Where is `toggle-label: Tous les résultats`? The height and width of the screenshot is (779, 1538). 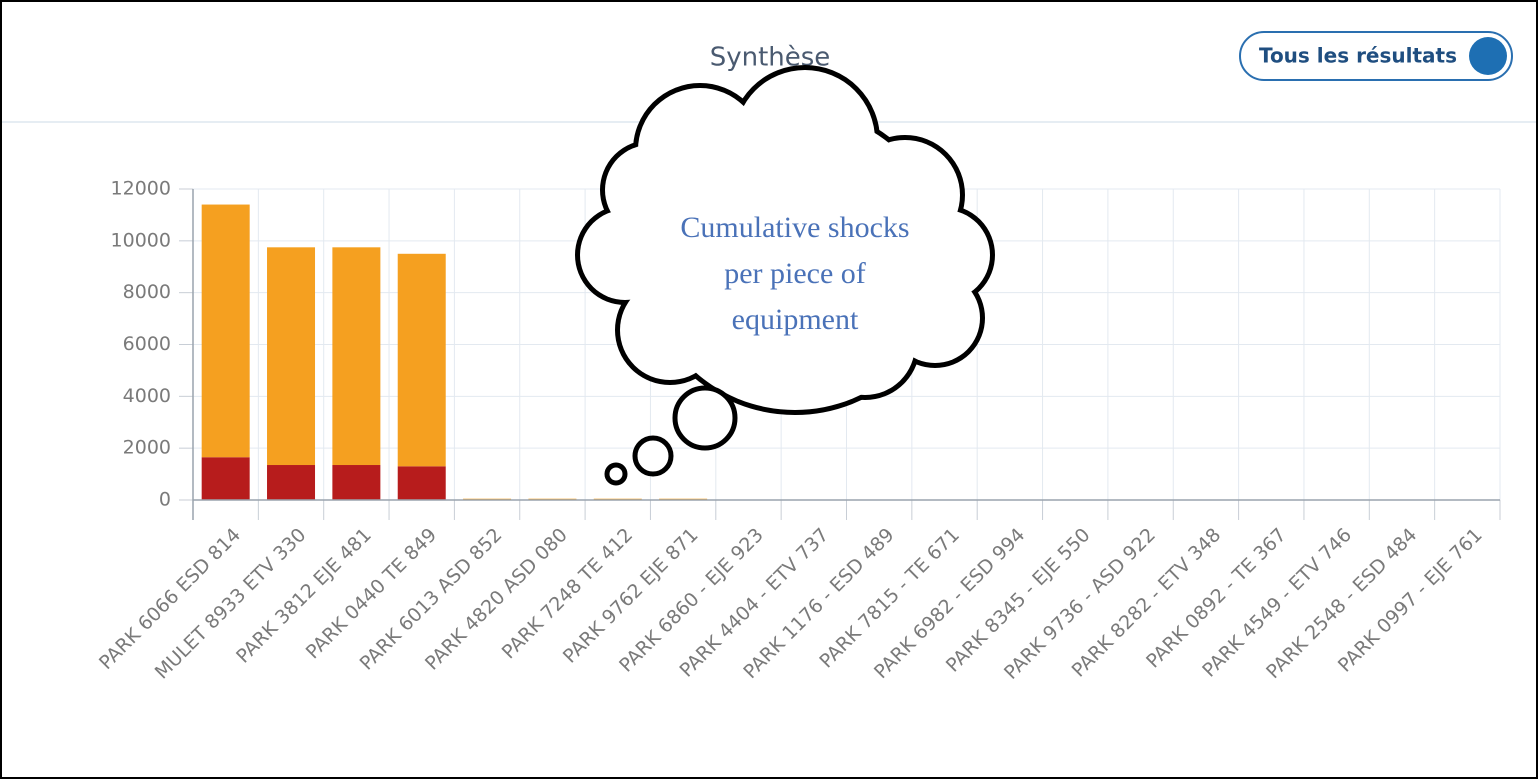 toggle-label: Tous les résultats is located at coordinates (1358, 56).